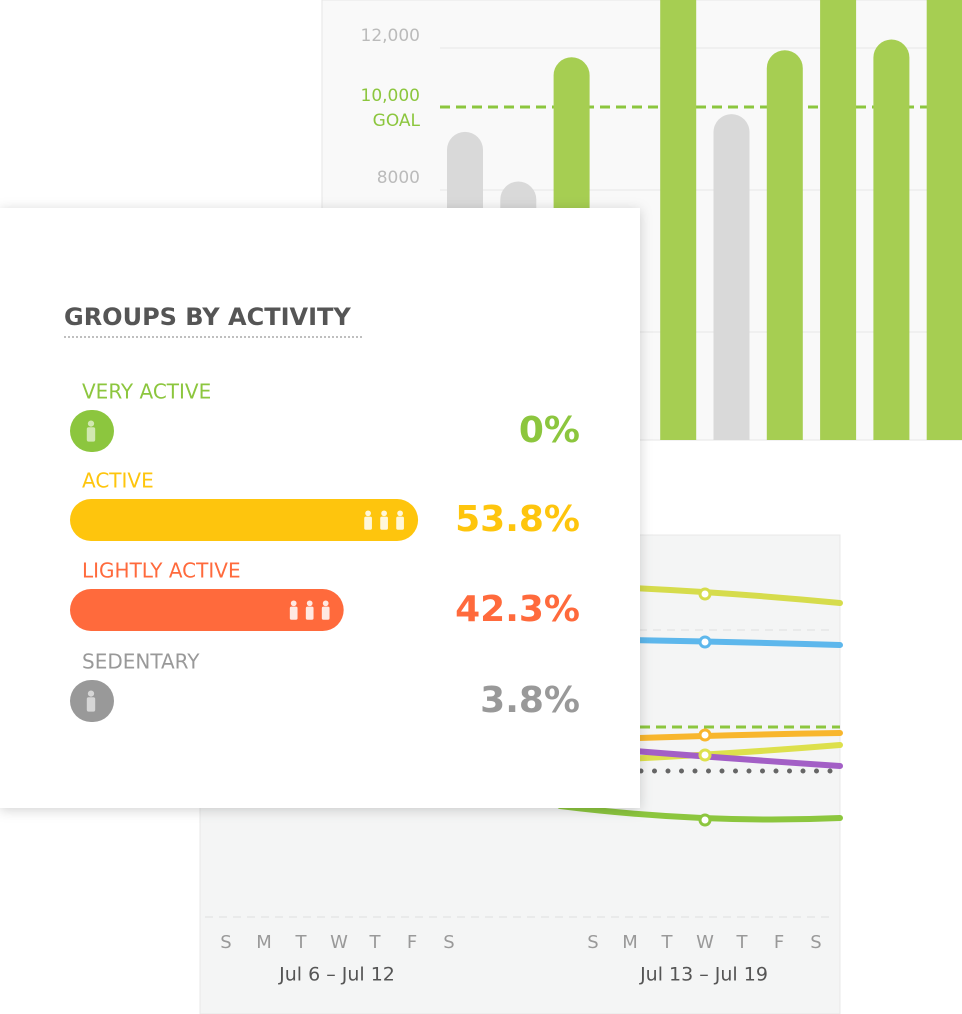 The image size is (962, 1014). What do you see at coordinates (530, 700) in the screenshot?
I see `group-percent: 3.8%` at bounding box center [530, 700].